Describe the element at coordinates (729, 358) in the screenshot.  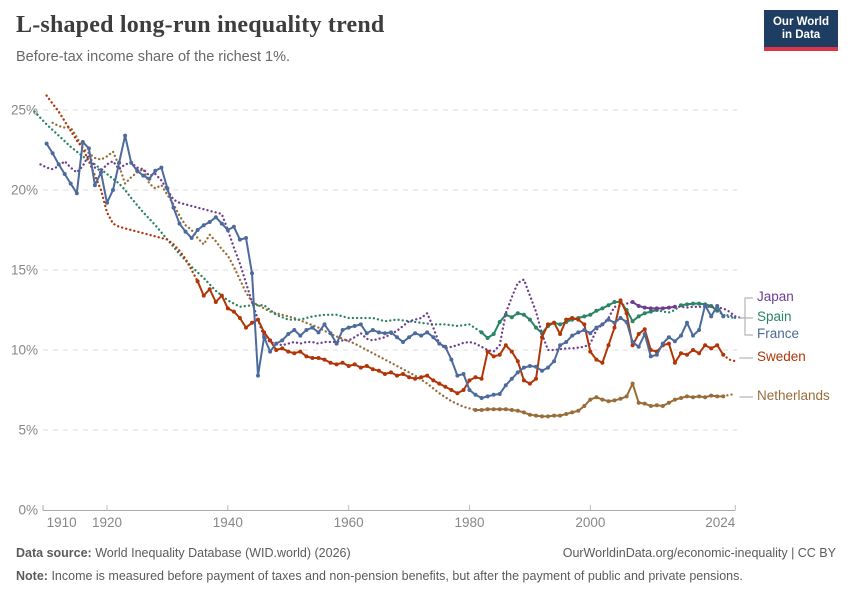
I see `series-line-sweden` at that location.